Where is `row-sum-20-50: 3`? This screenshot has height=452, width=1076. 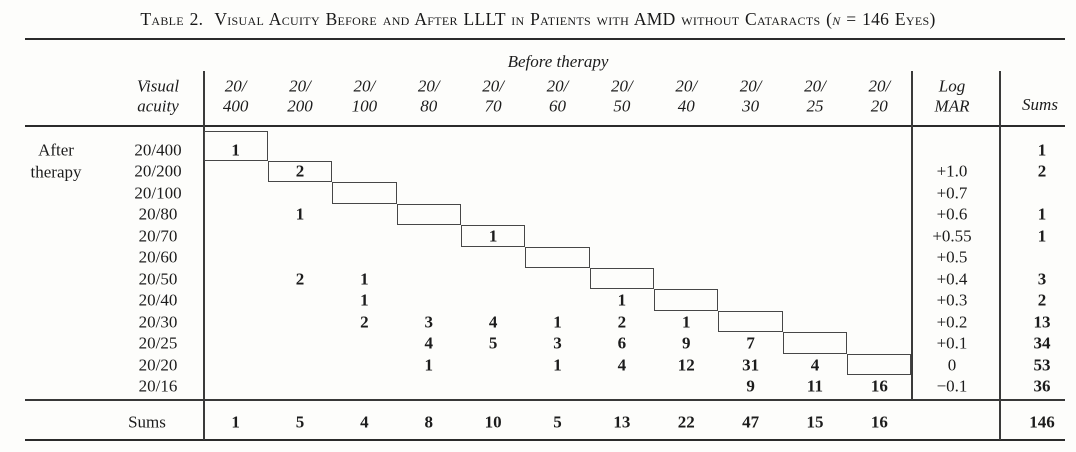
row-sum-20-50: 3 is located at coordinates (1042, 279).